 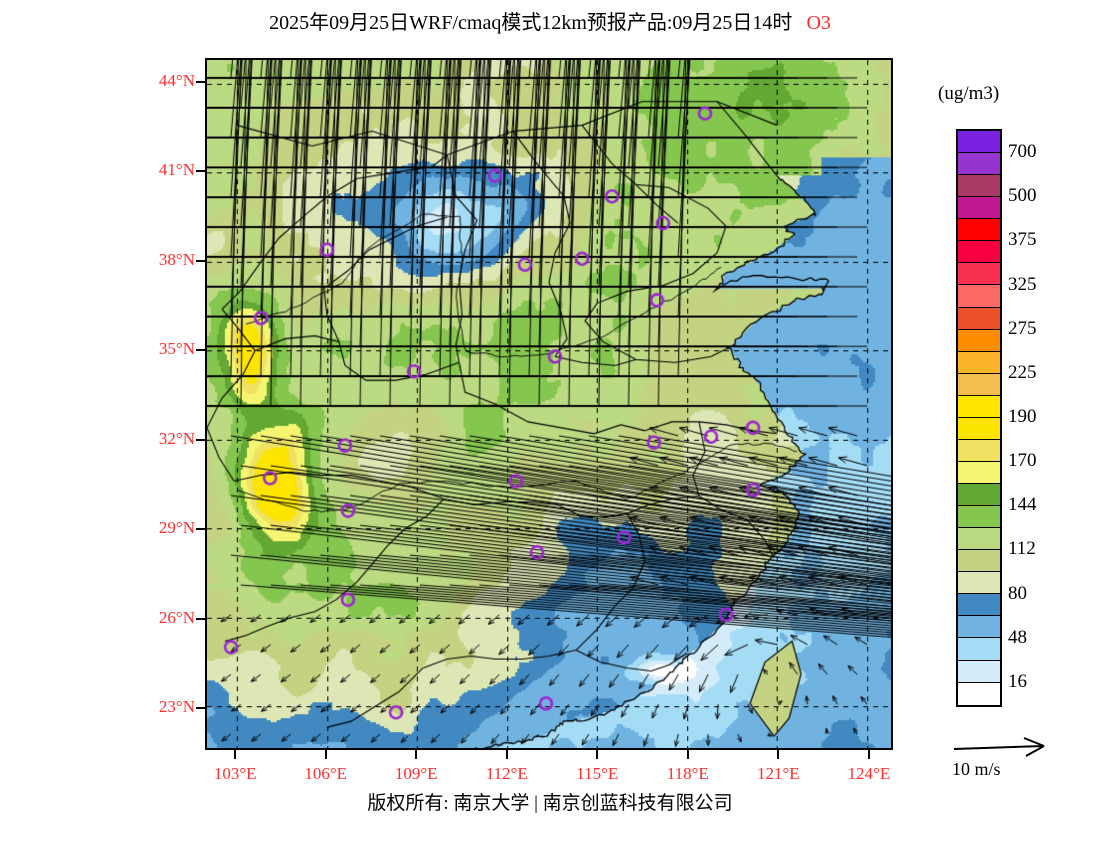 What do you see at coordinates (531, 23) in the screenshot?
I see `chart-title-text: 2025年09月25日WRF/cmaq模式12km预报产品:09月25日14时` at bounding box center [531, 23].